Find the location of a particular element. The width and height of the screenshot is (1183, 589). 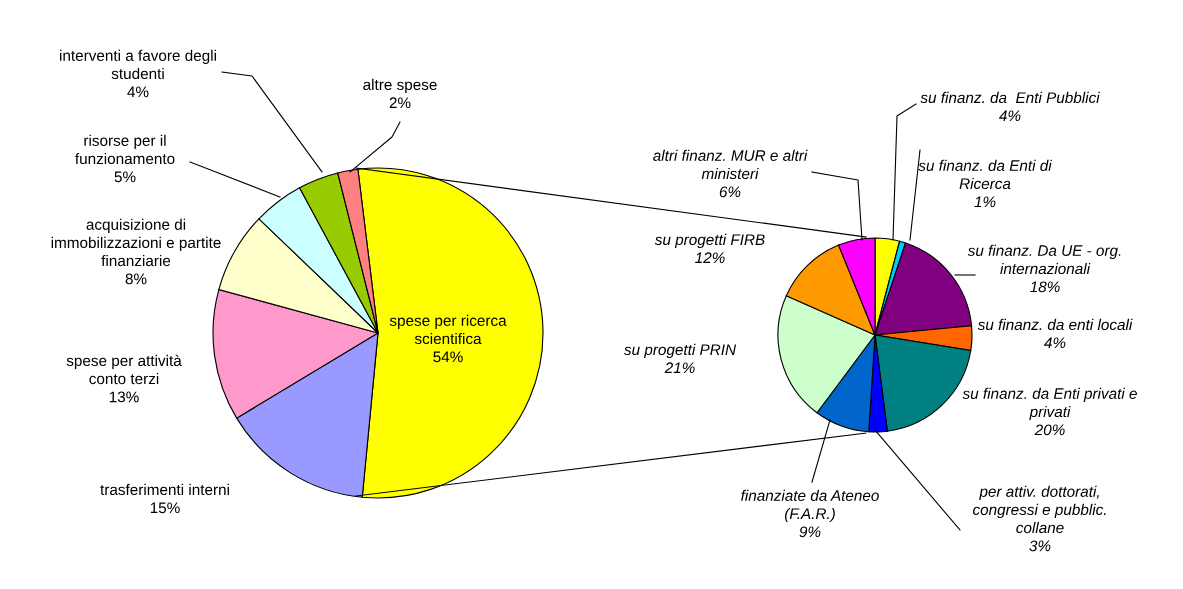

slice-label: risorse per il funzionamento is located at coordinates (125, 149).